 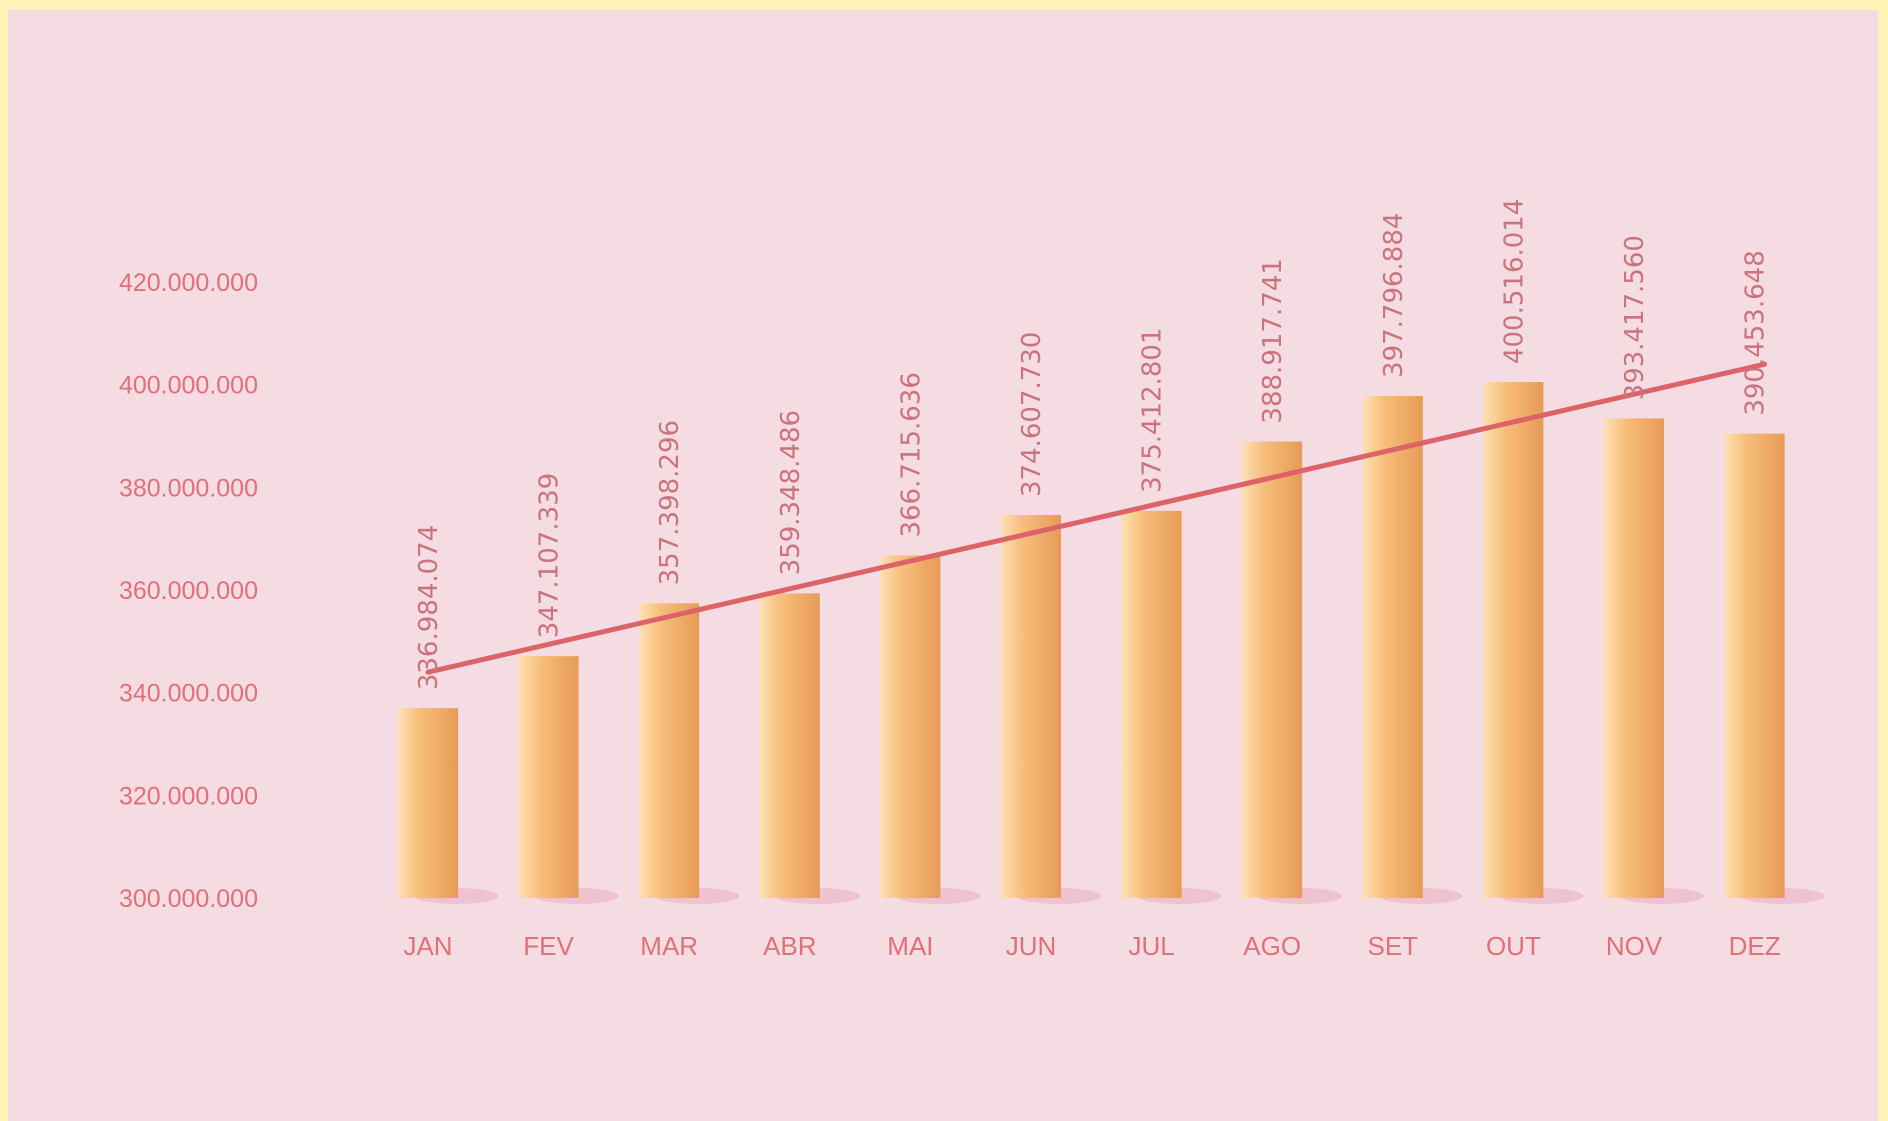 I want to click on x-tick-label: FEV, so click(x=548, y=946).